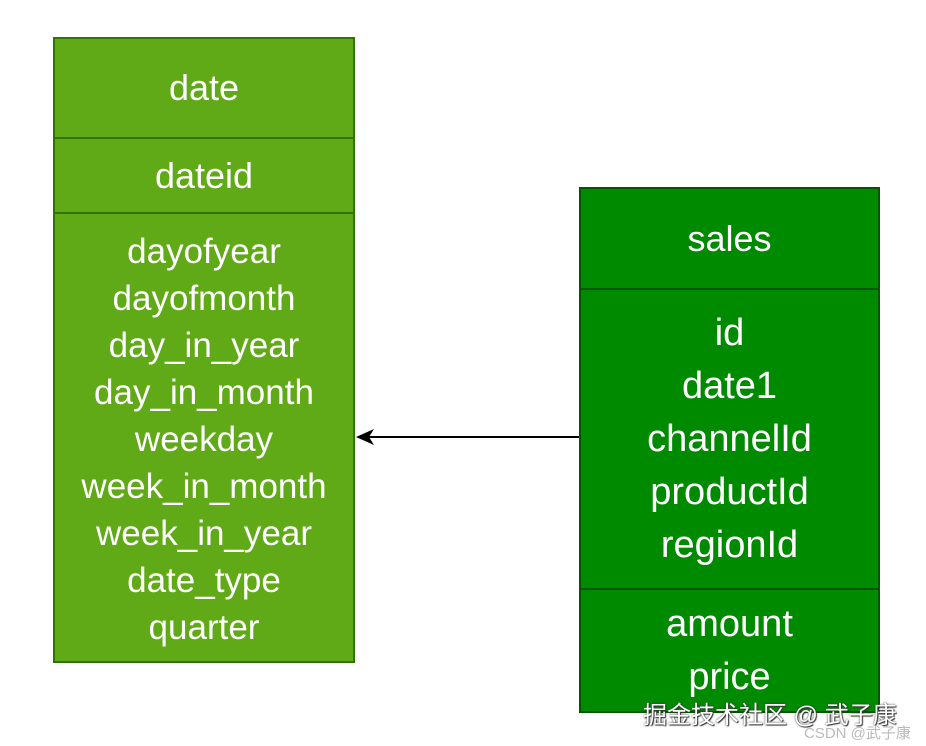  What do you see at coordinates (729, 491) in the screenshot?
I see `key-field: productId` at bounding box center [729, 491].